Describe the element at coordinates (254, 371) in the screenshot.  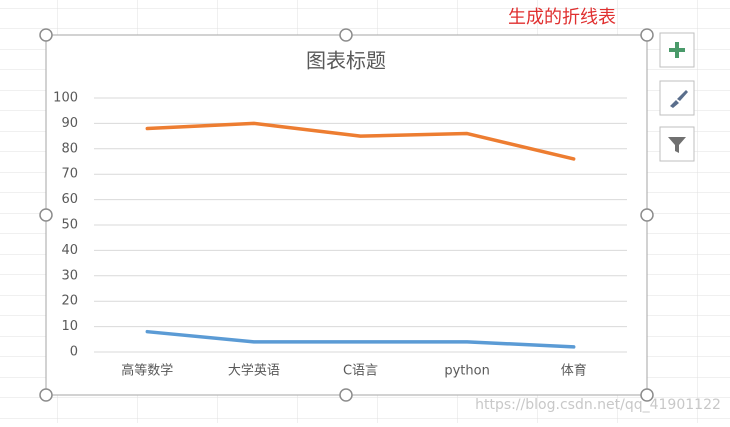
I see `x-tick-label: 大学英语` at that location.